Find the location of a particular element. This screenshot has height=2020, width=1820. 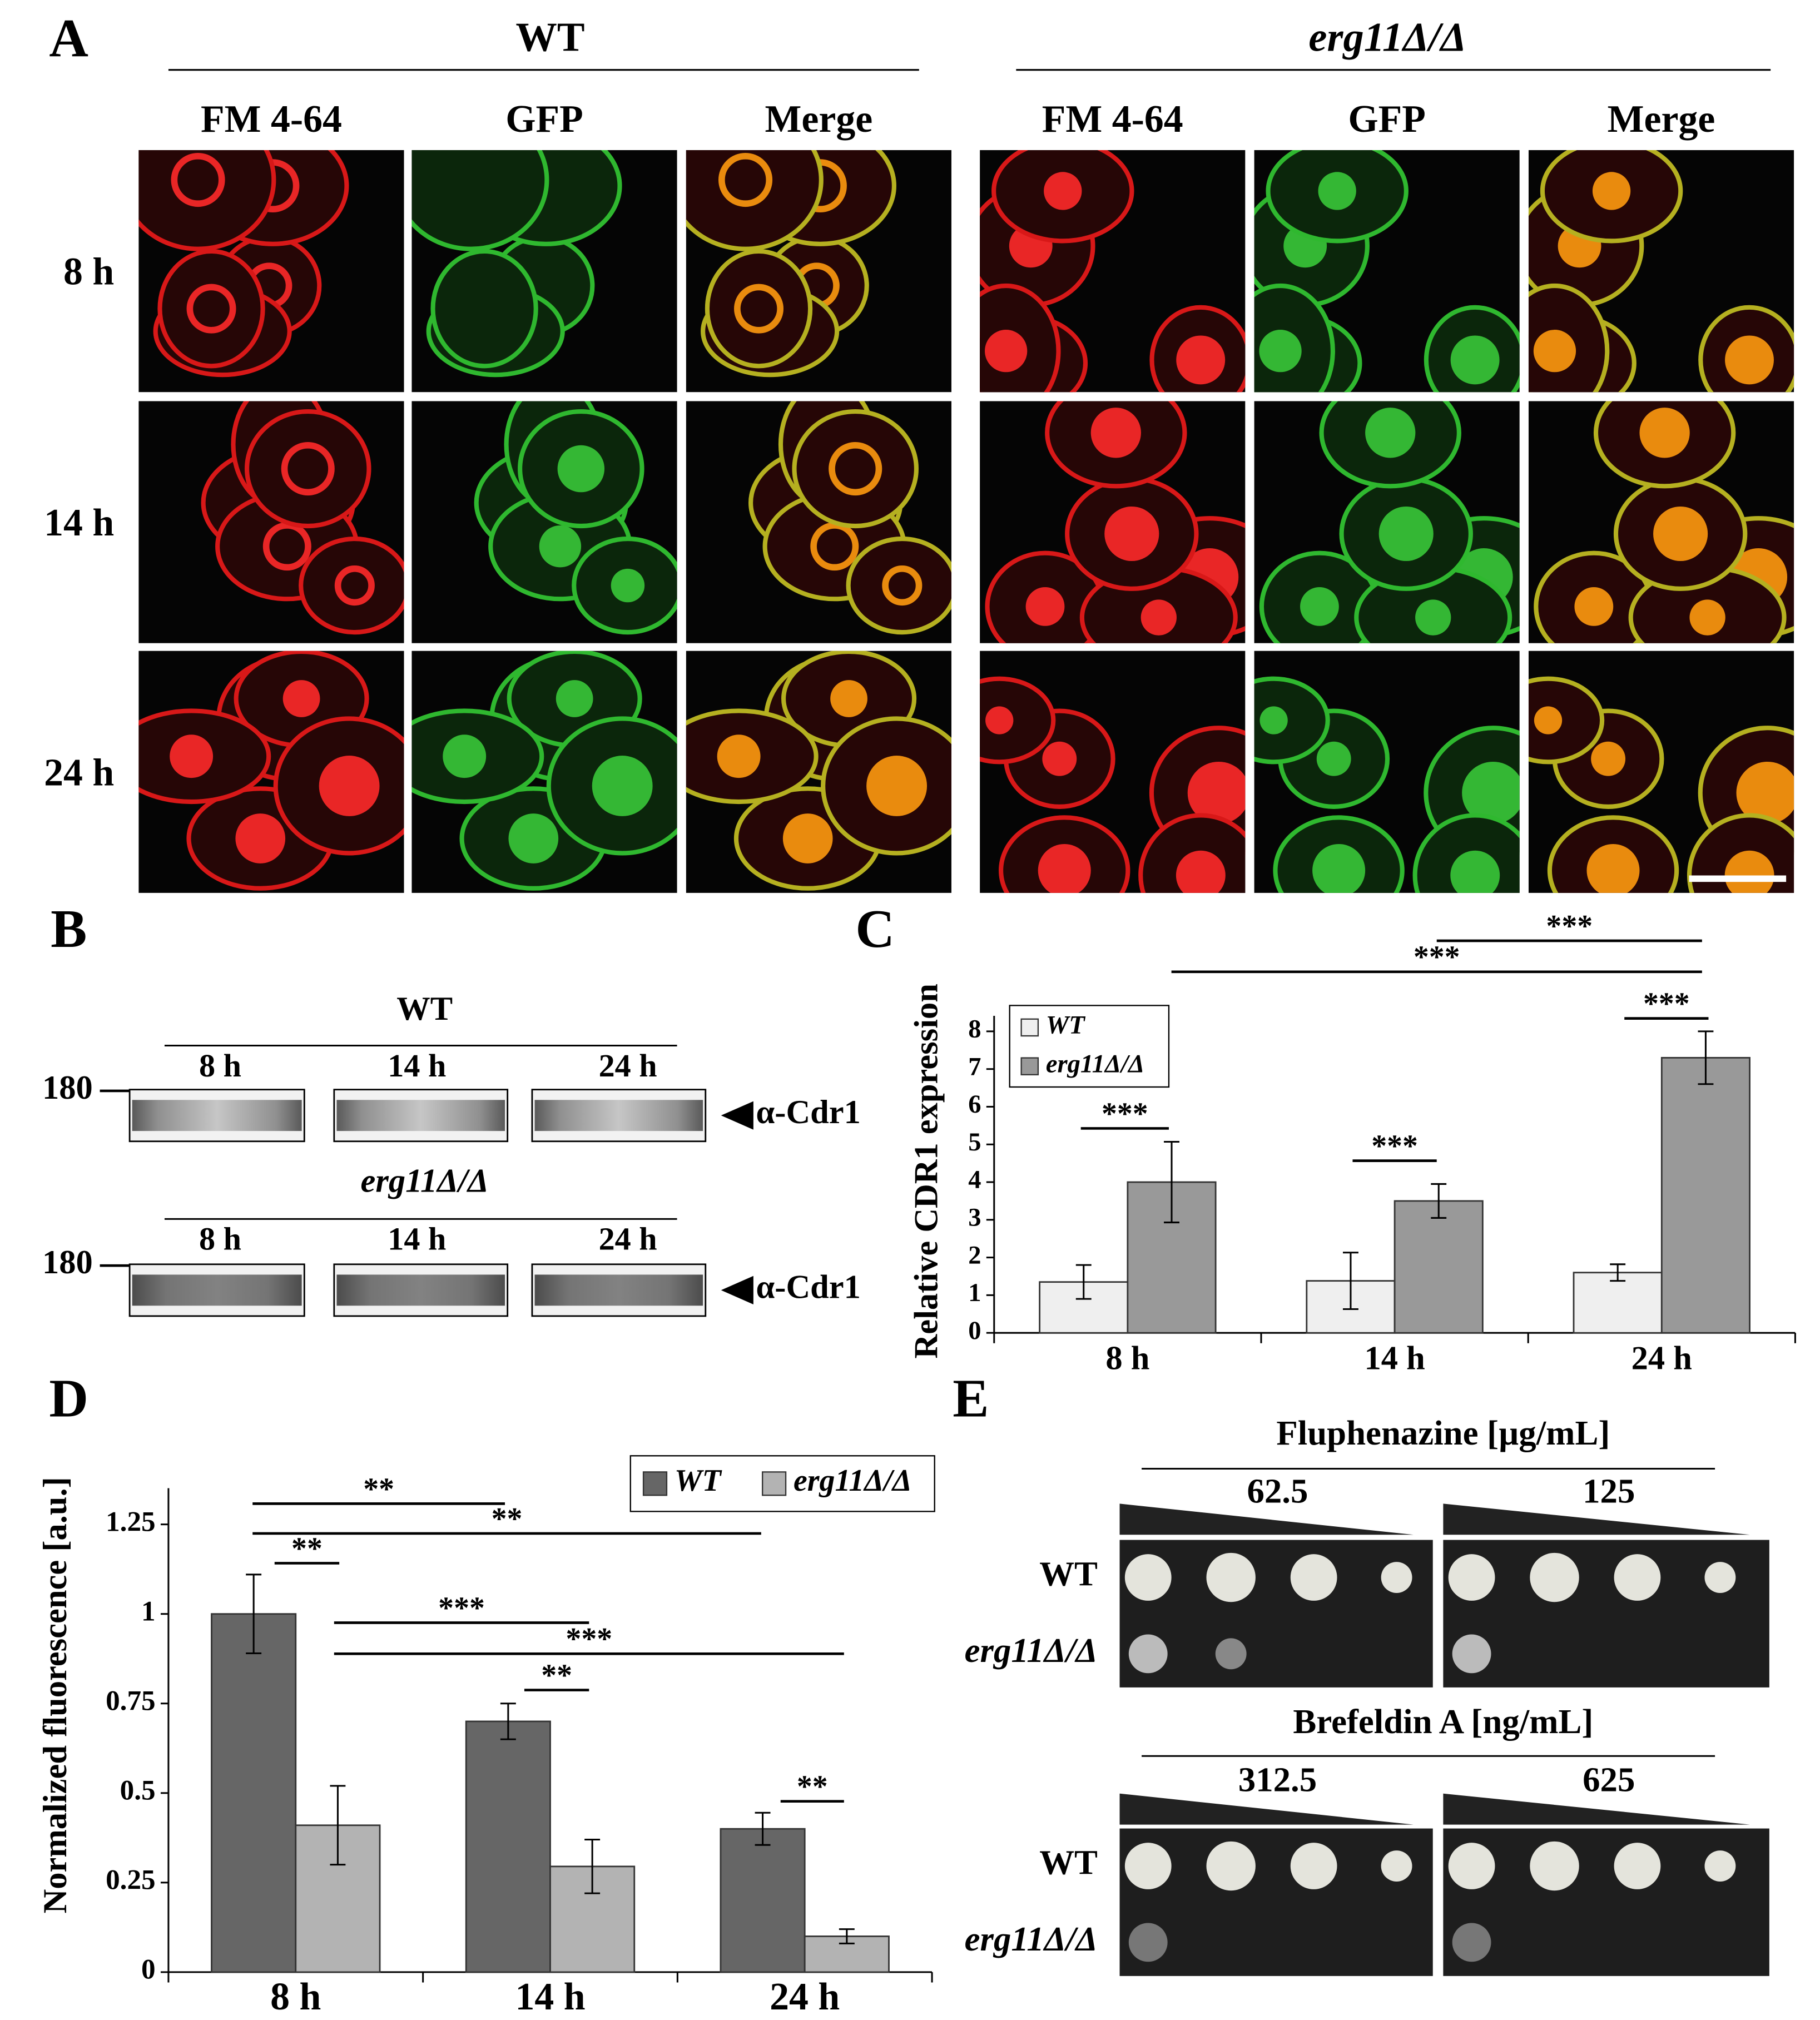

x-tick-label: 8 h is located at coordinates (295, 1997).